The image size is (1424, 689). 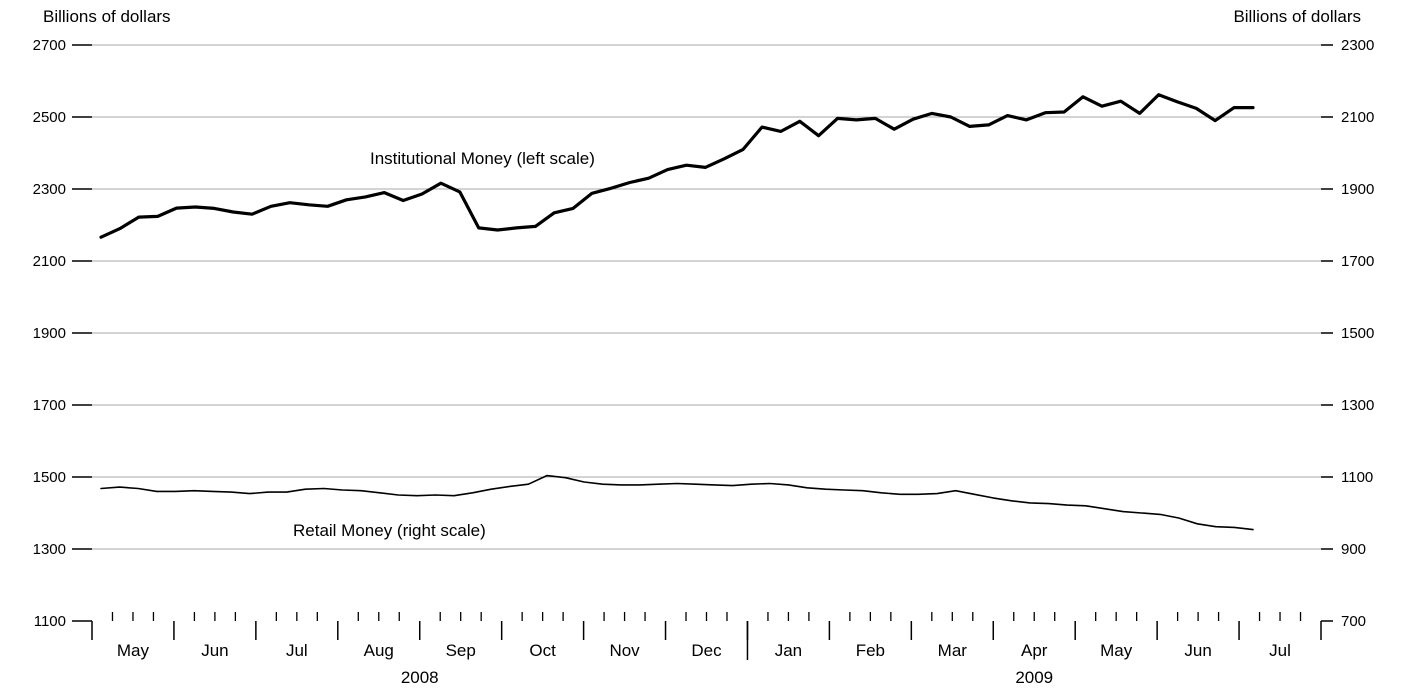 I want to click on left-axis-label: Billions of dollars, so click(x=107, y=16).